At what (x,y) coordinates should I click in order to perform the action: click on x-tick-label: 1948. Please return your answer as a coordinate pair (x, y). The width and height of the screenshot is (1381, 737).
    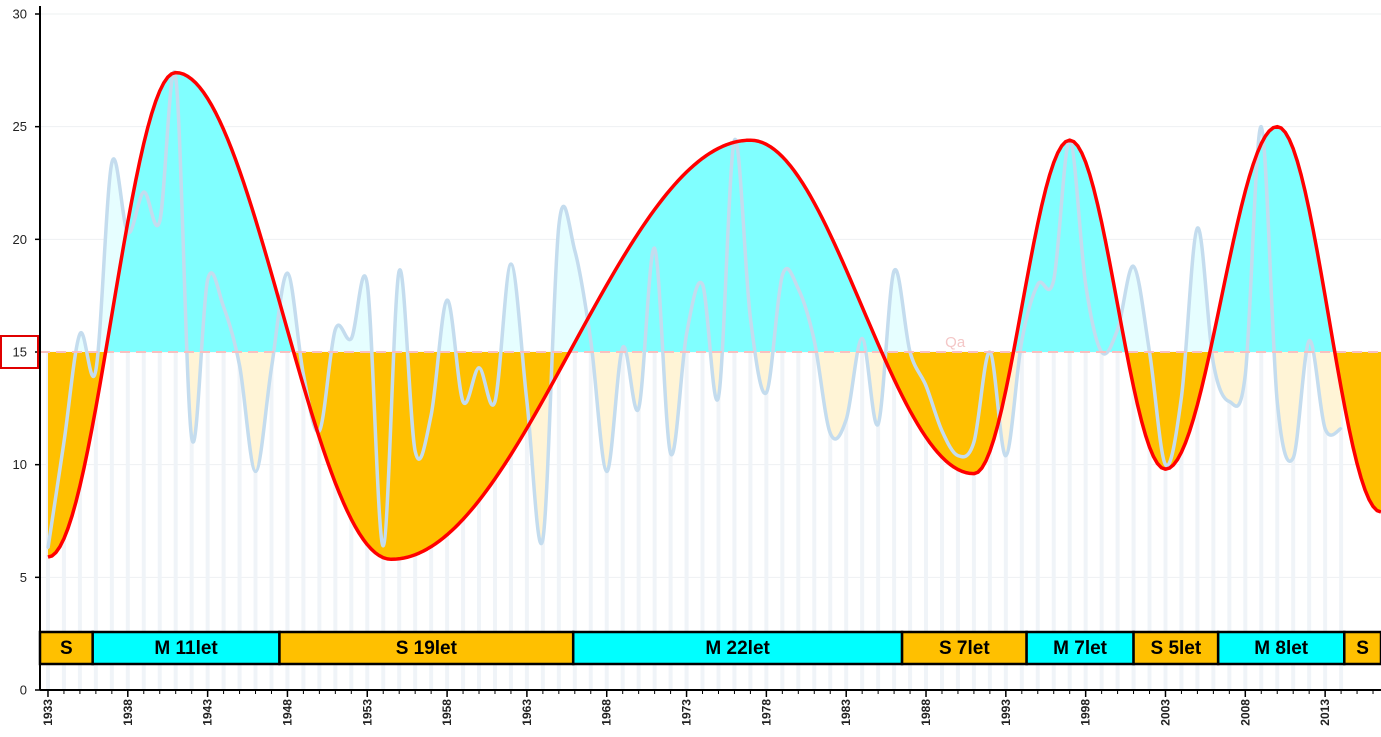
    Looking at the image, I should click on (287, 712).